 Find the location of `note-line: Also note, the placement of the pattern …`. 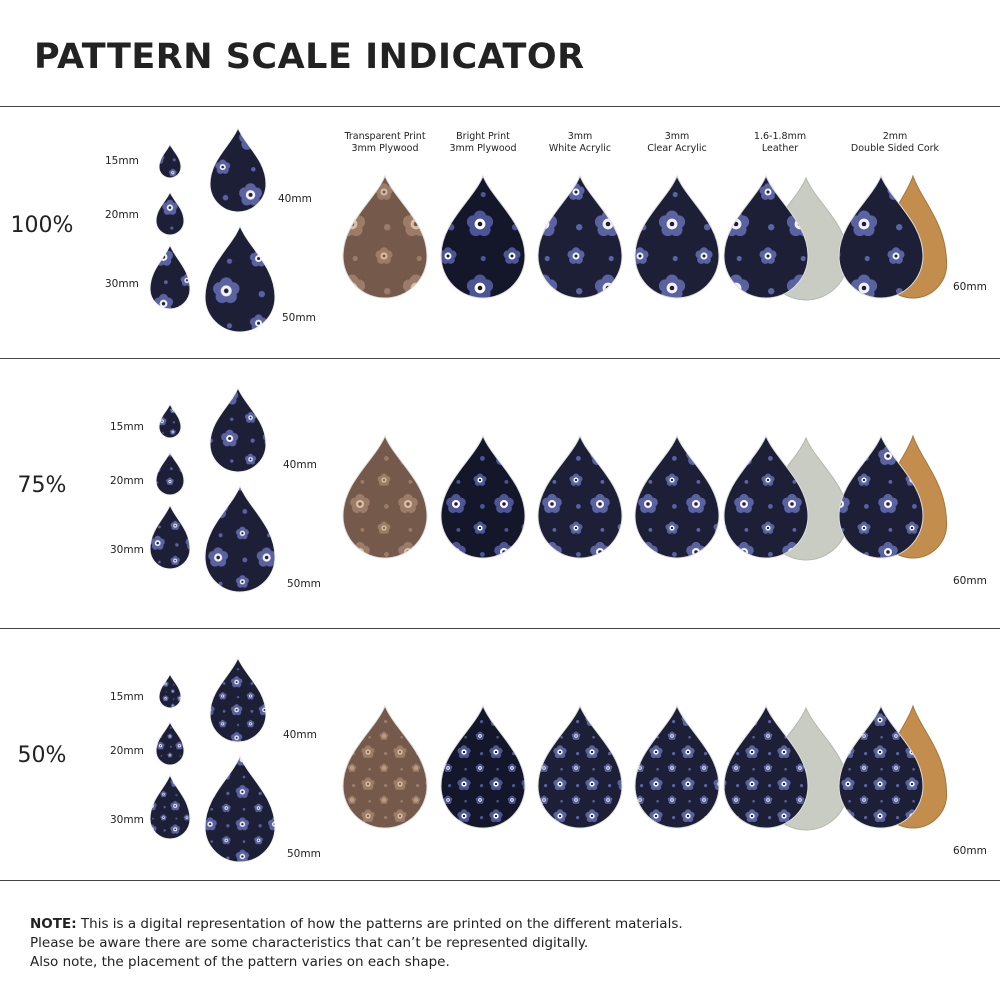

note-line: Also note, the placement of the pattern … is located at coordinates (240, 962).